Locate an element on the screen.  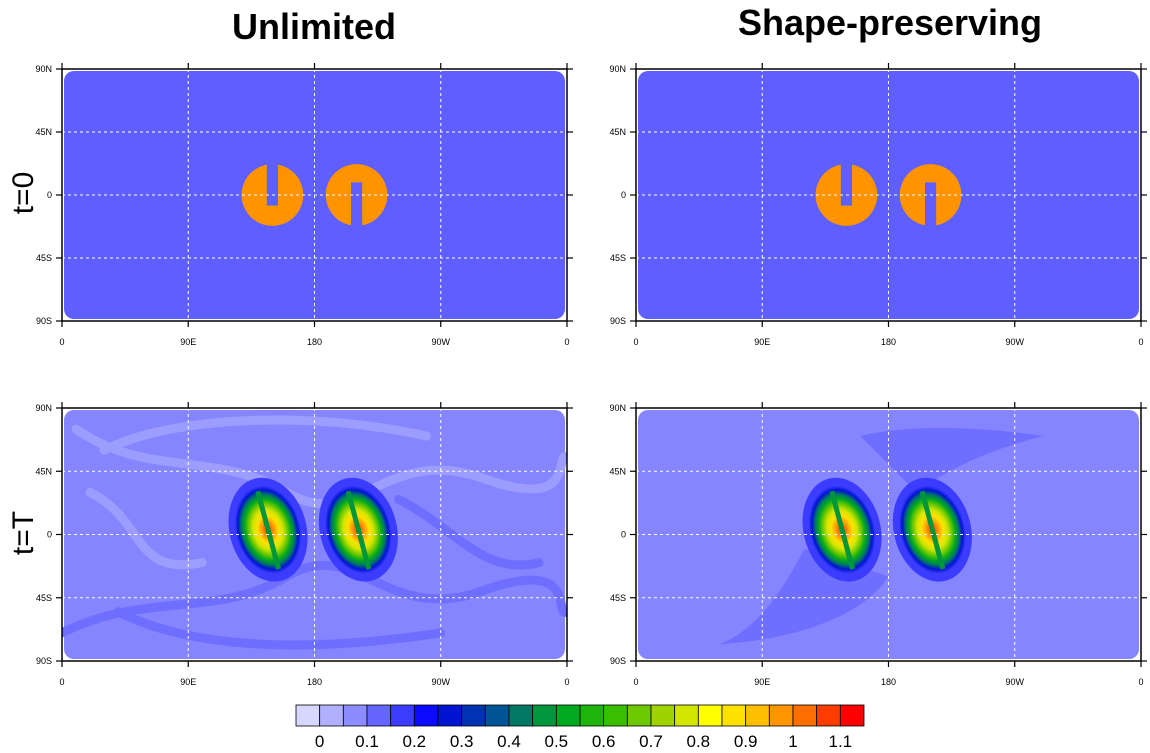
colorbar-label: 0.9 is located at coordinates (746, 741).